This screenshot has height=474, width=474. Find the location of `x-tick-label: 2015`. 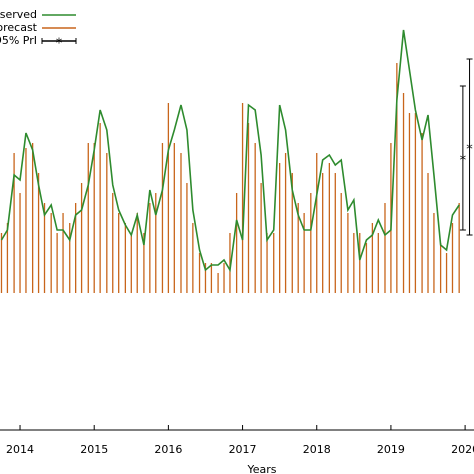

x-tick-label: 2015 is located at coordinates (94, 449).